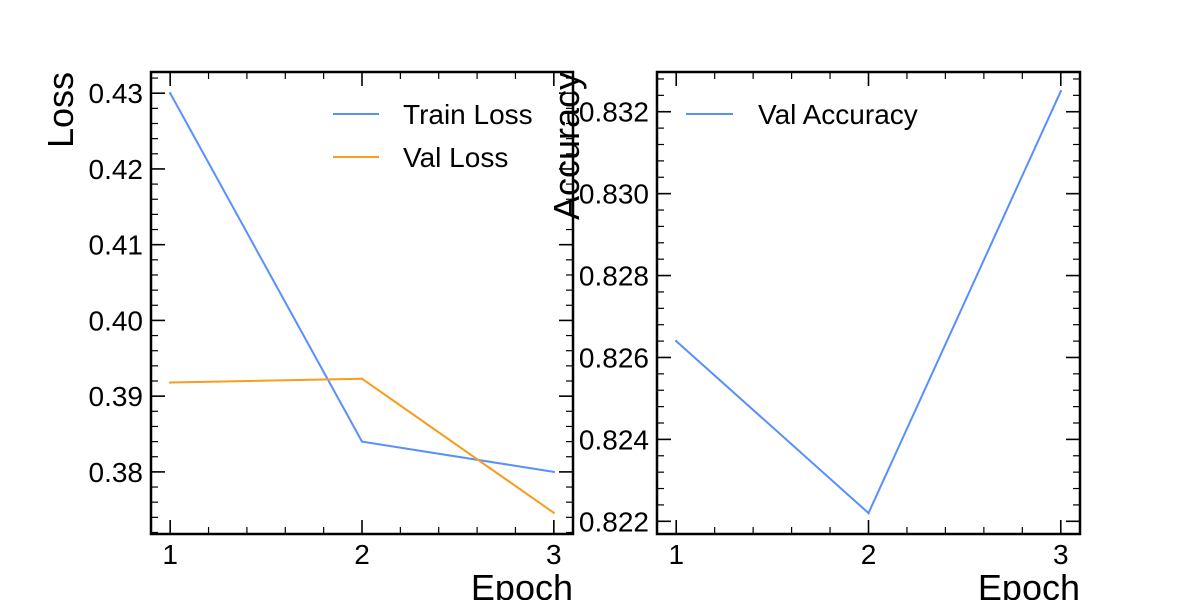 The height and width of the screenshot is (600, 1200). I want to click on y-tick-label: 0.822, so click(614, 521).